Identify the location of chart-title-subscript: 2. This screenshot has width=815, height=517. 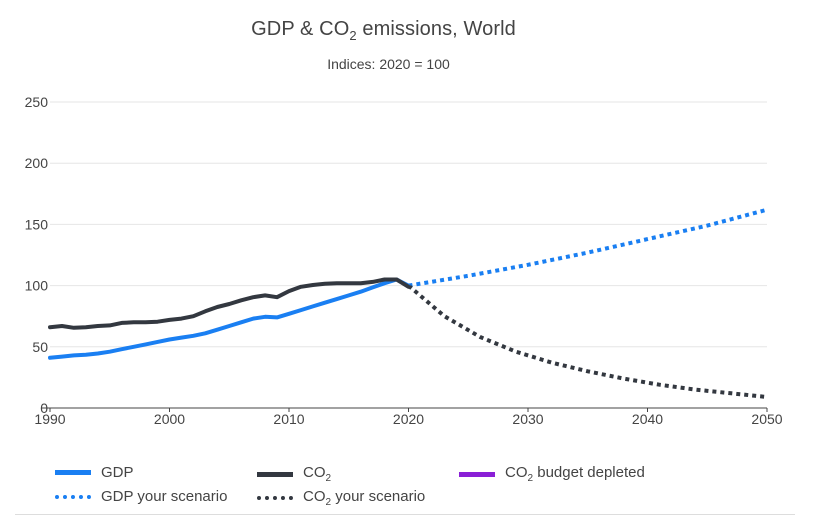
(353, 35).